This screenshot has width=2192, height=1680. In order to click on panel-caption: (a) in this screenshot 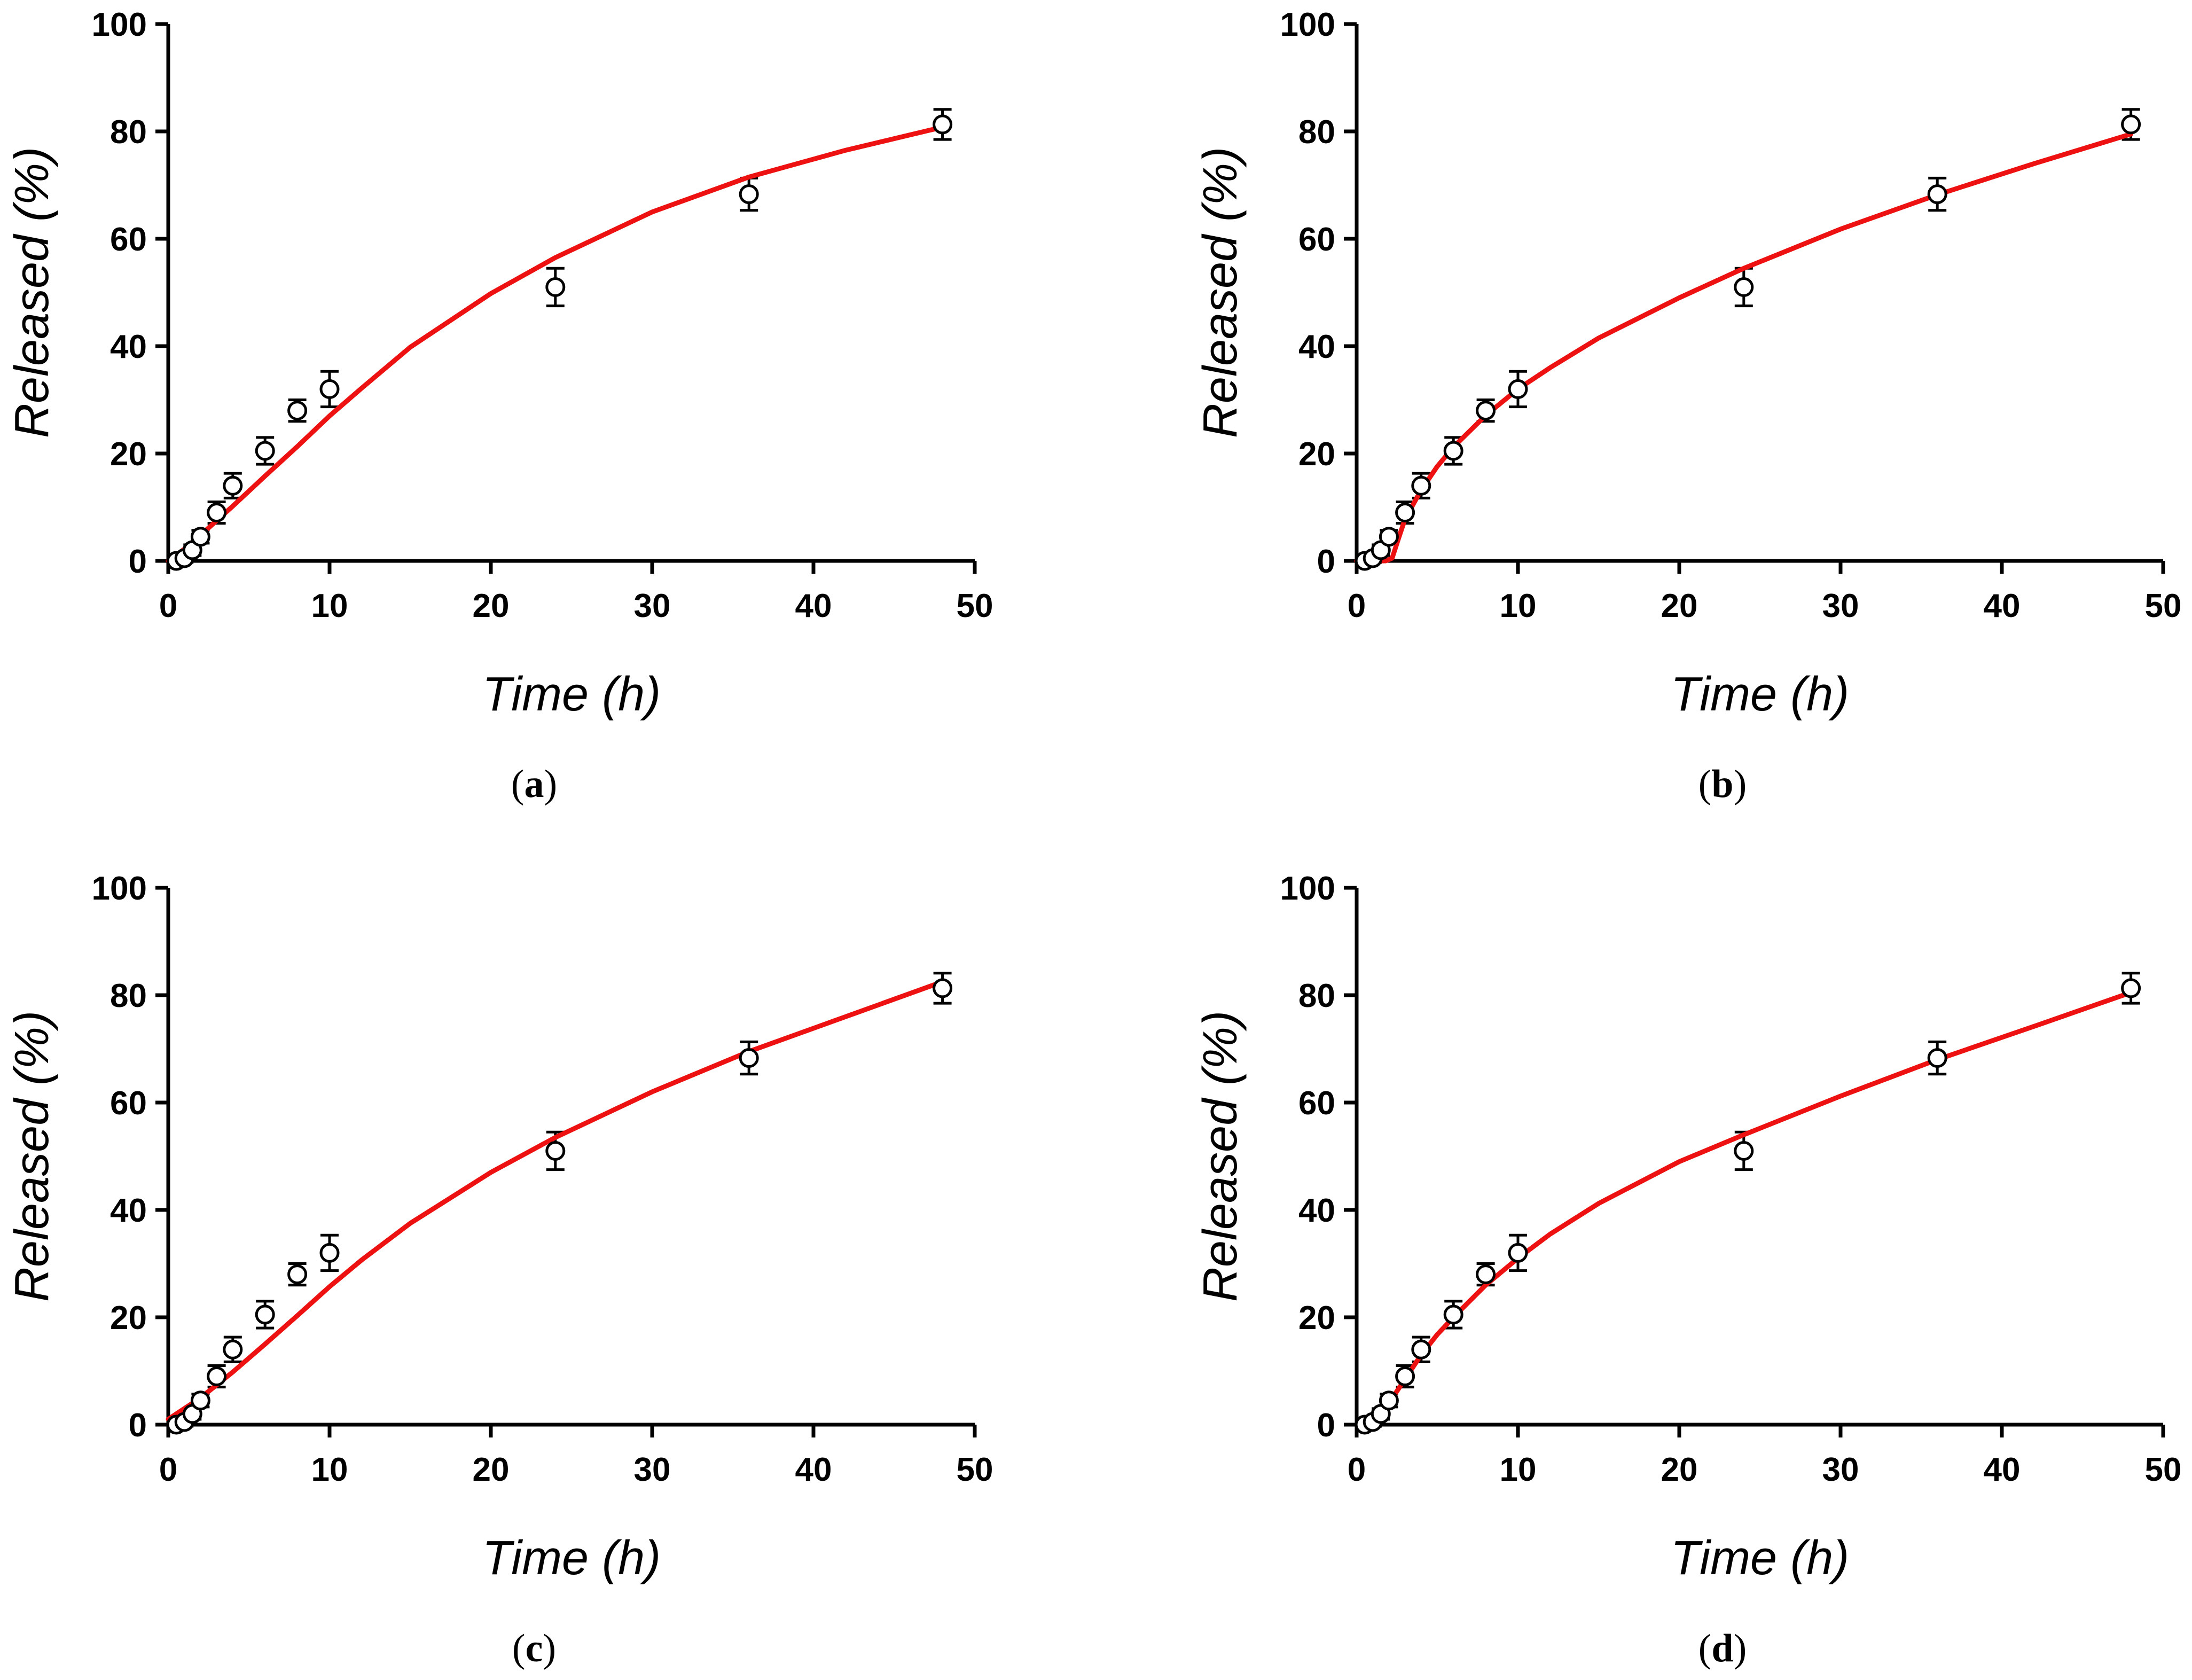, I will do `click(534, 784)`.